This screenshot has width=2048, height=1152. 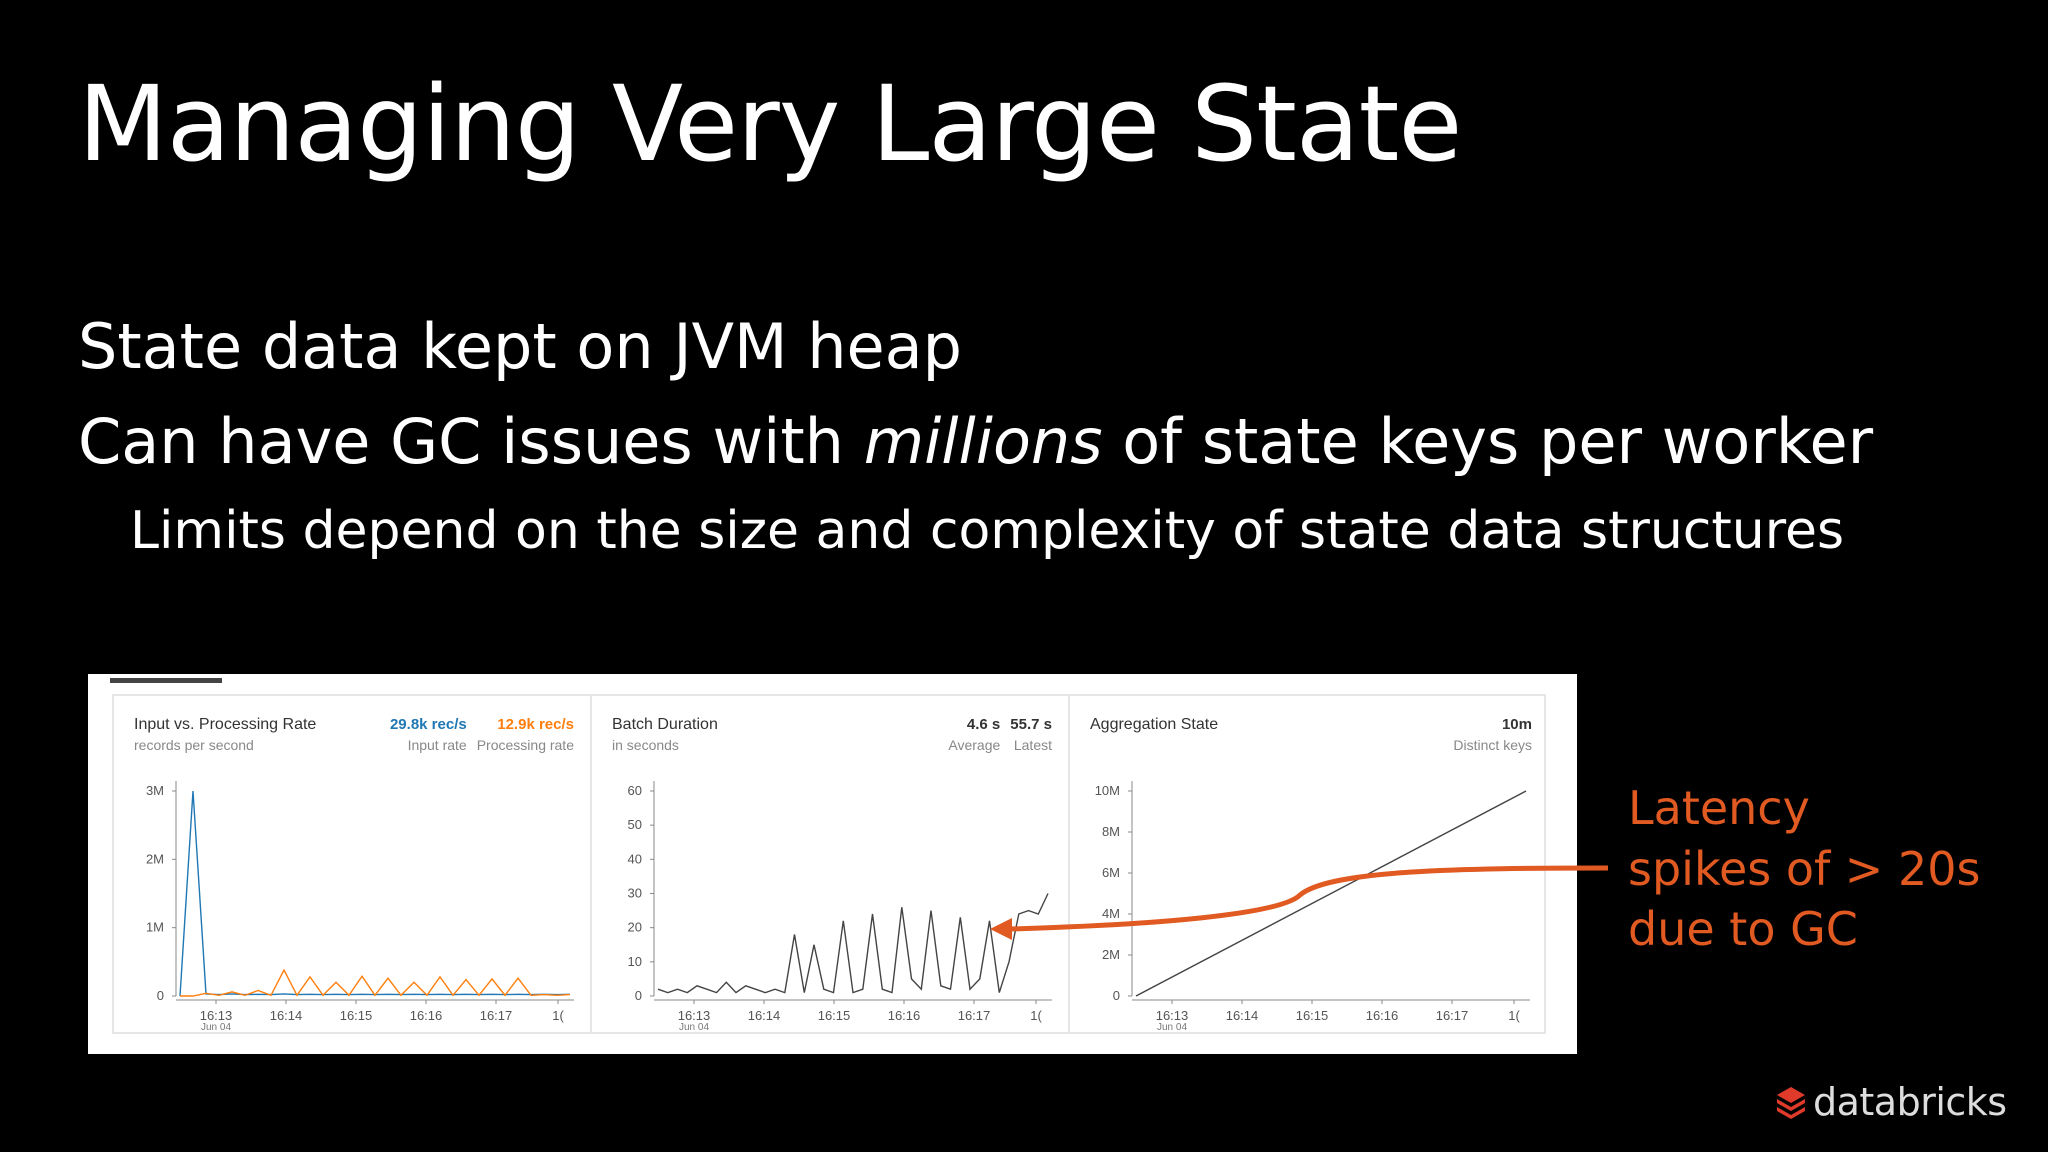 What do you see at coordinates (983, 724) in the screenshot?
I see `stat-value: 4.6 s` at bounding box center [983, 724].